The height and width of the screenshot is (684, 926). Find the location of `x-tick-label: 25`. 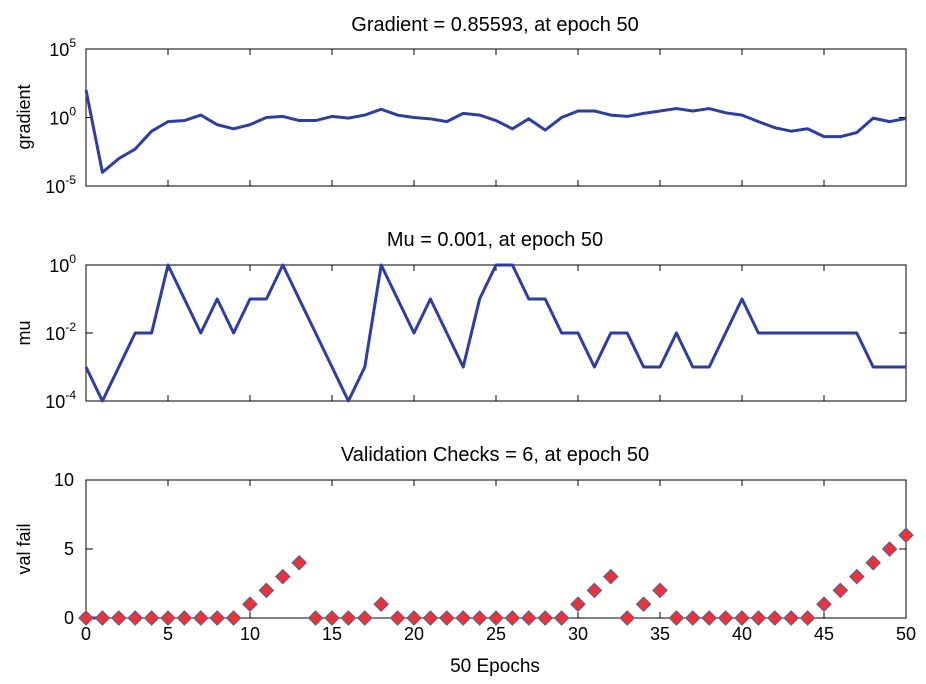

x-tick-label: 25 is located at coordinates (496, 634).